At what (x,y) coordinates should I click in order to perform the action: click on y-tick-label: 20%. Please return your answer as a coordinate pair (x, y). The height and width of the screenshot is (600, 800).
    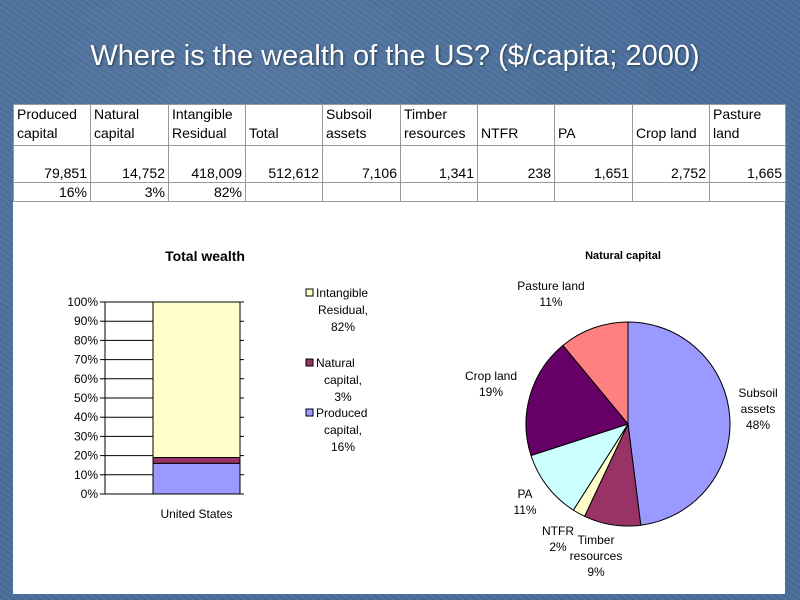
    Looking at the image, I should click on (86, 456).